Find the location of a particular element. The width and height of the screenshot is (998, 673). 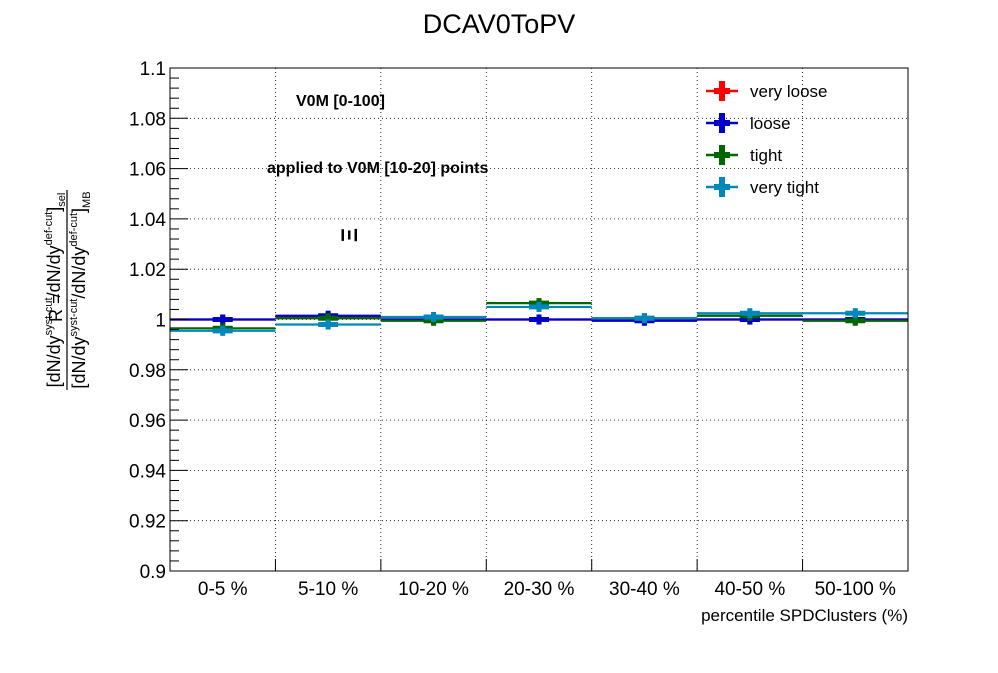

y-label-numerator: [dN/dysyst-cut/dN/dydef-cut]sel is located at coordinates (55, 290).